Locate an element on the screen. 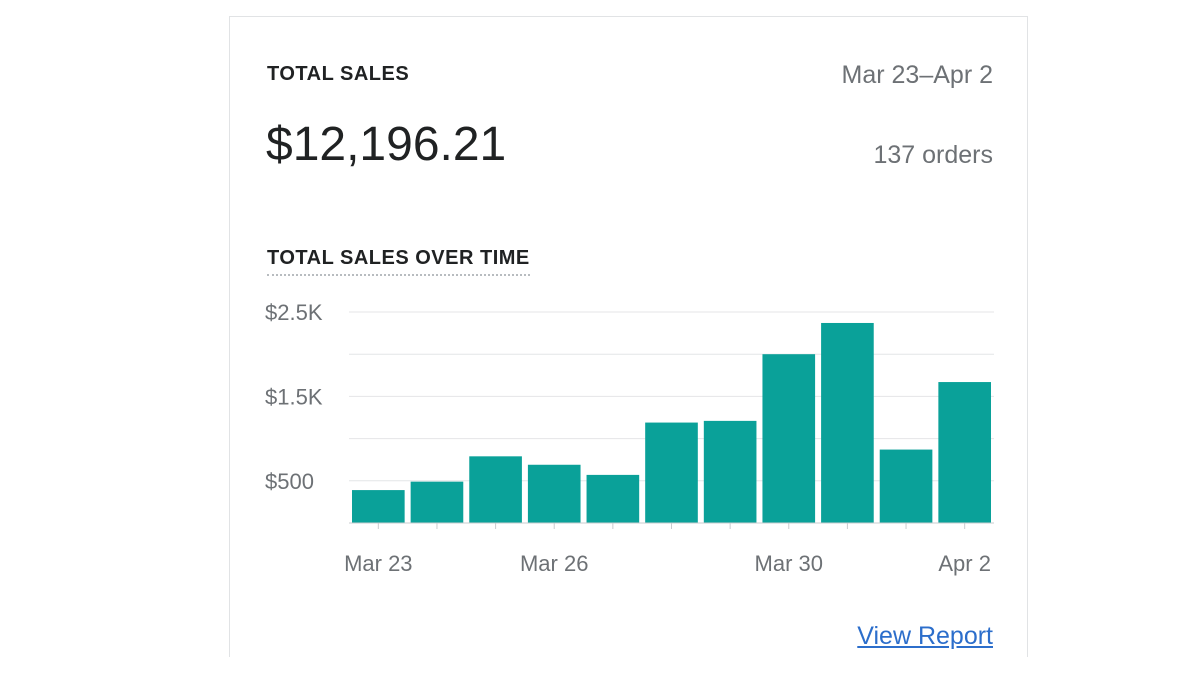 Image resolution: width=1200 pixels, height=675 pixels. x-tick-label: Mar 30 is located at coordinates (789, 563).